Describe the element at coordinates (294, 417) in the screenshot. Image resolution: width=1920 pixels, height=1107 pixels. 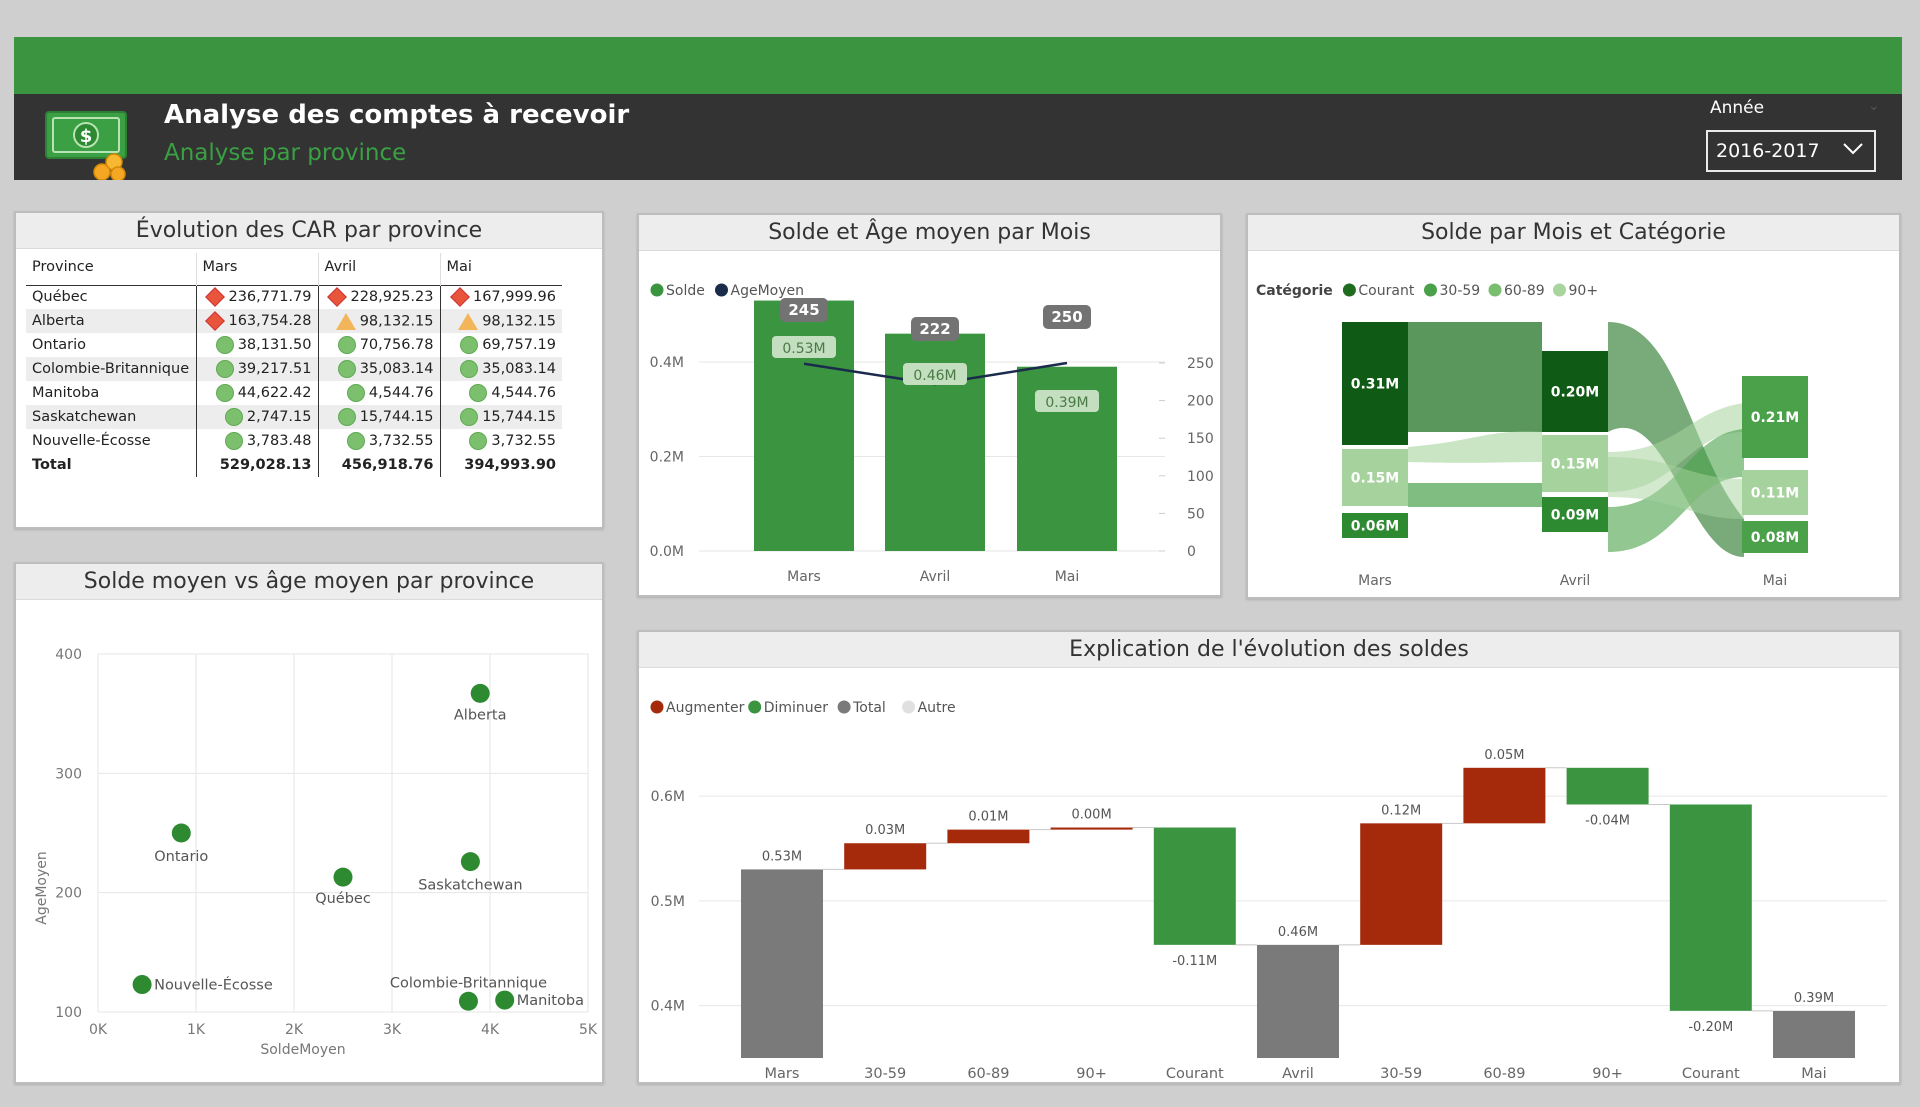
I see `table-row: Saskatchewan 2,747.15 15,744.15 15,744.15` at that location.